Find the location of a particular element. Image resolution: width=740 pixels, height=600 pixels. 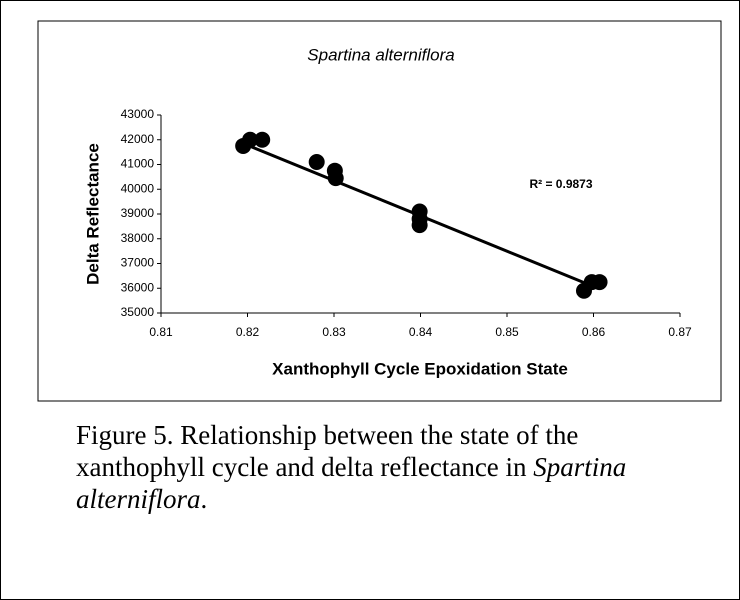

y-tick-label: 41000 is located at coordinates (138, 164).